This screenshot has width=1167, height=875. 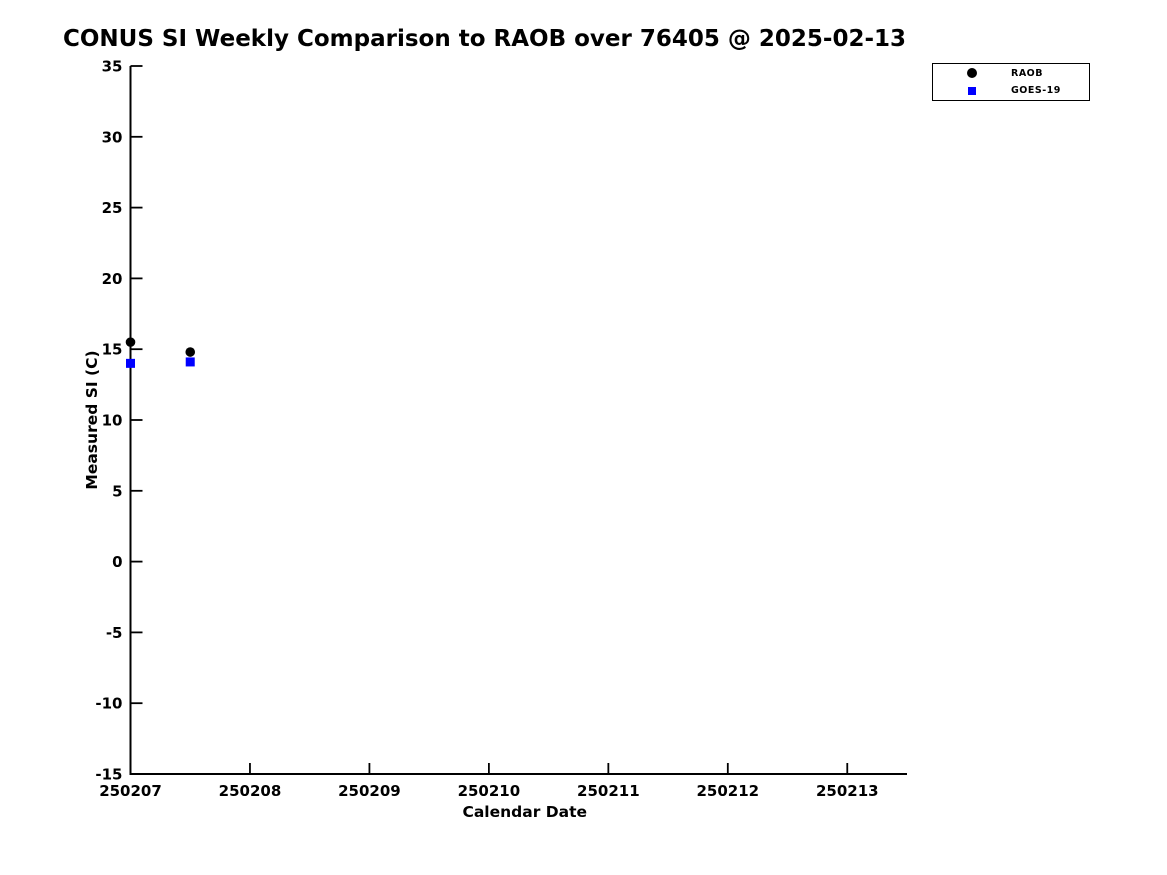 What do you see at coordinates (112, 208) in the screenshot?
I see `y-tick-label: 25` at bounding box center [112, 208].